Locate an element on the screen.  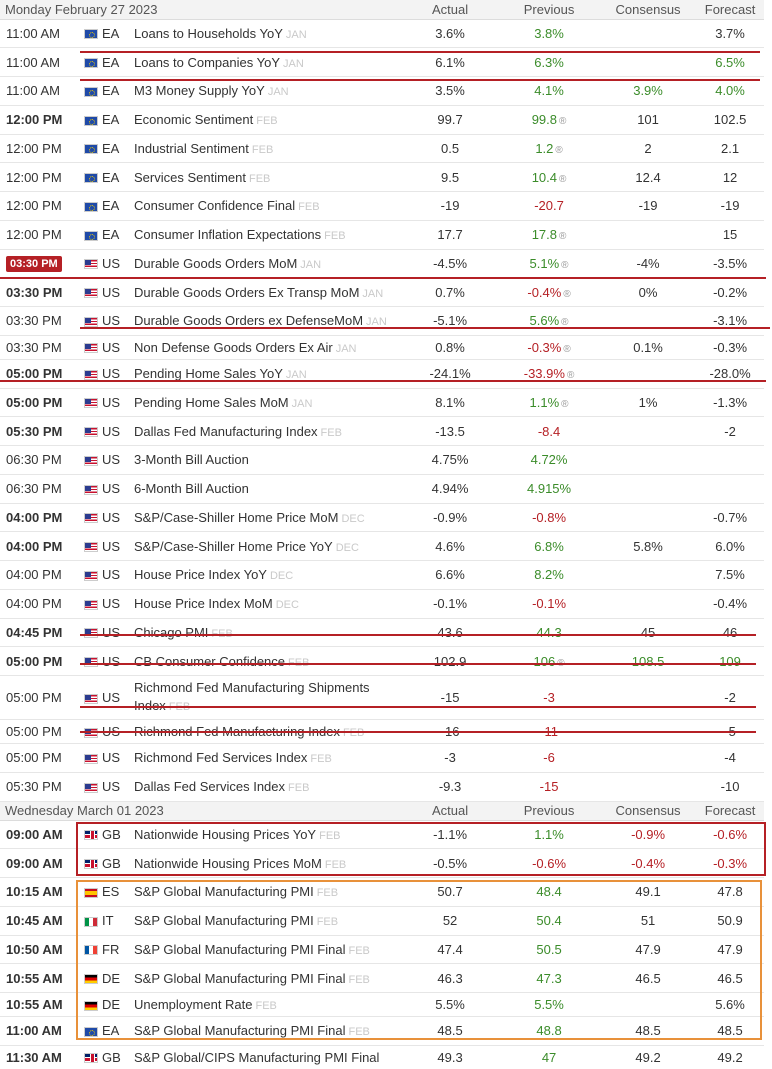
event-name-cell: Unemployment Rate FEB is located at coordinates (268, 1004).